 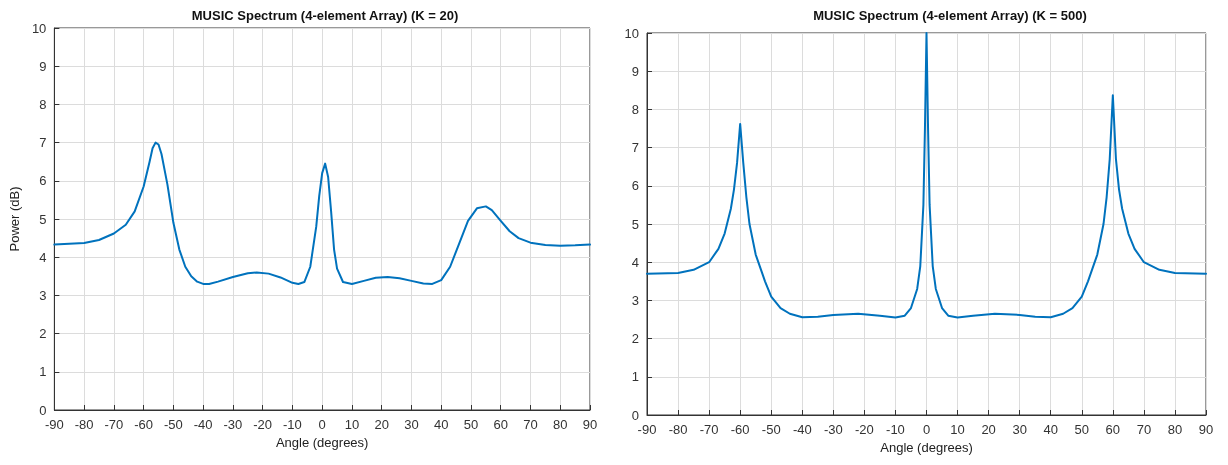 What do you see at coordinates (950, 15) in the screenshot?
I see `chart-title: MUSIC Spectrum (4-element Array) (K = 500)` at bounding box center [950, 15].